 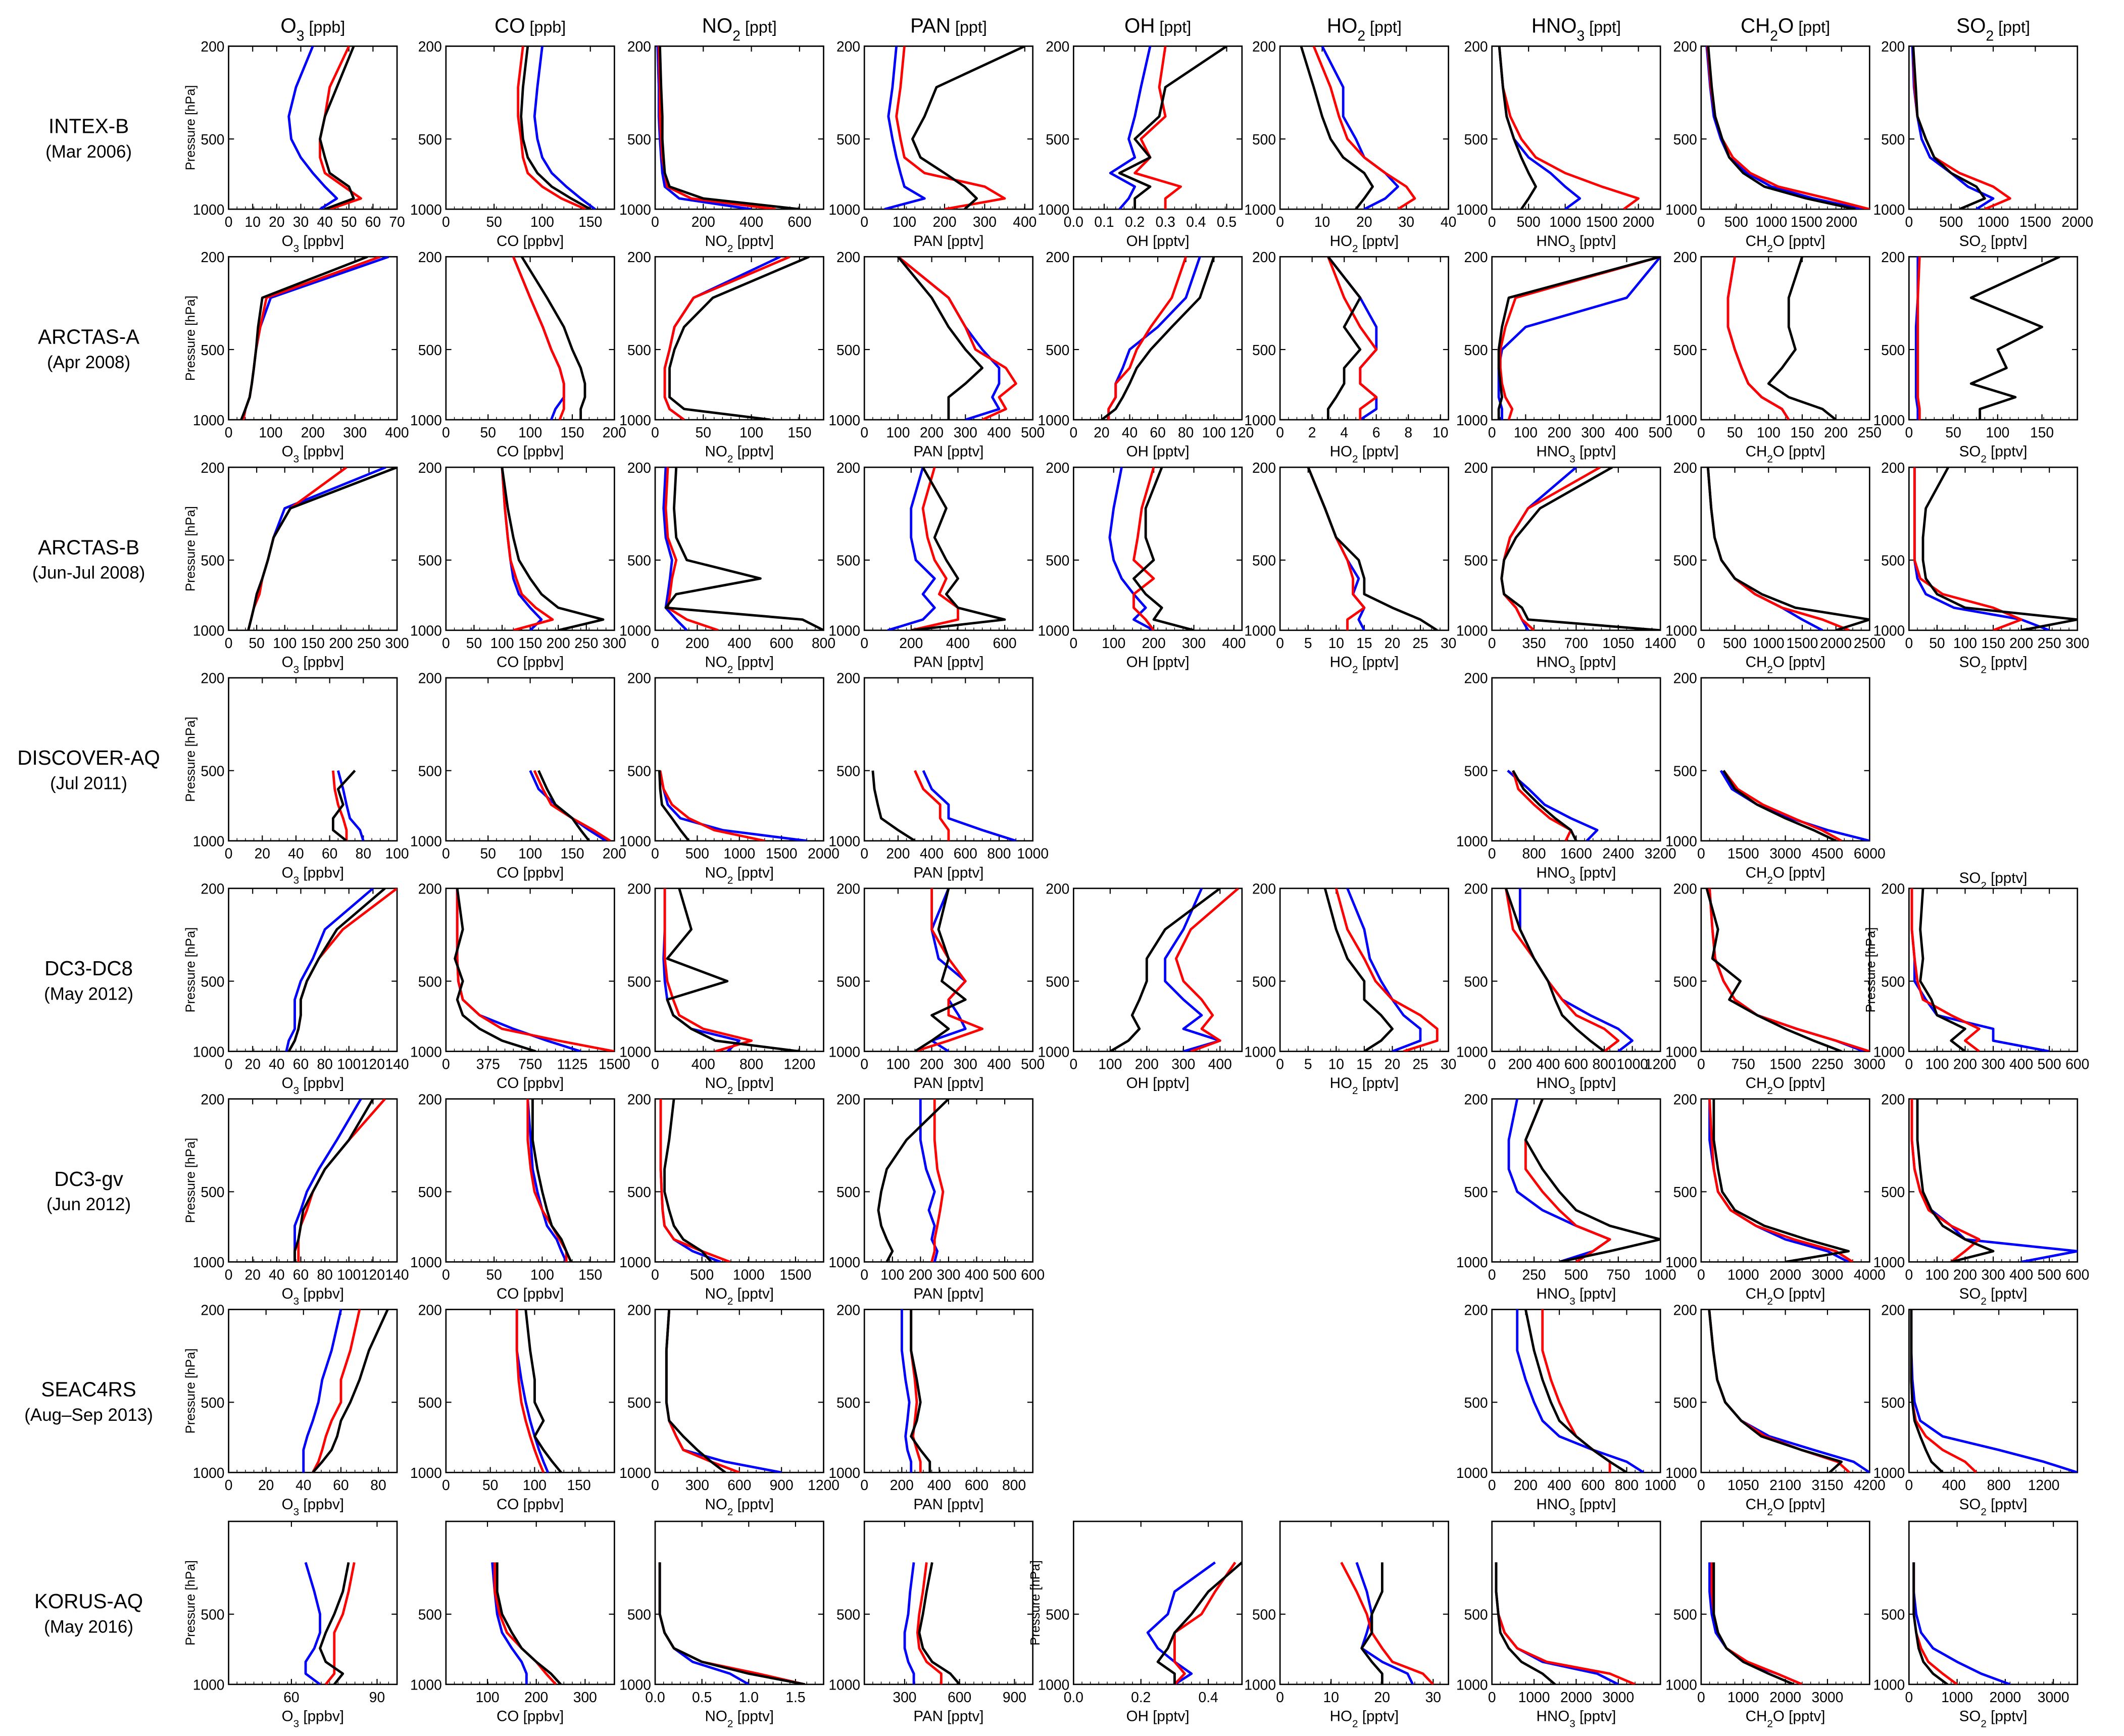 I want to click on panel-korus-aq-co: 100 200 300 500 1000 CO [ppbv], so click(x=512, y=1622).